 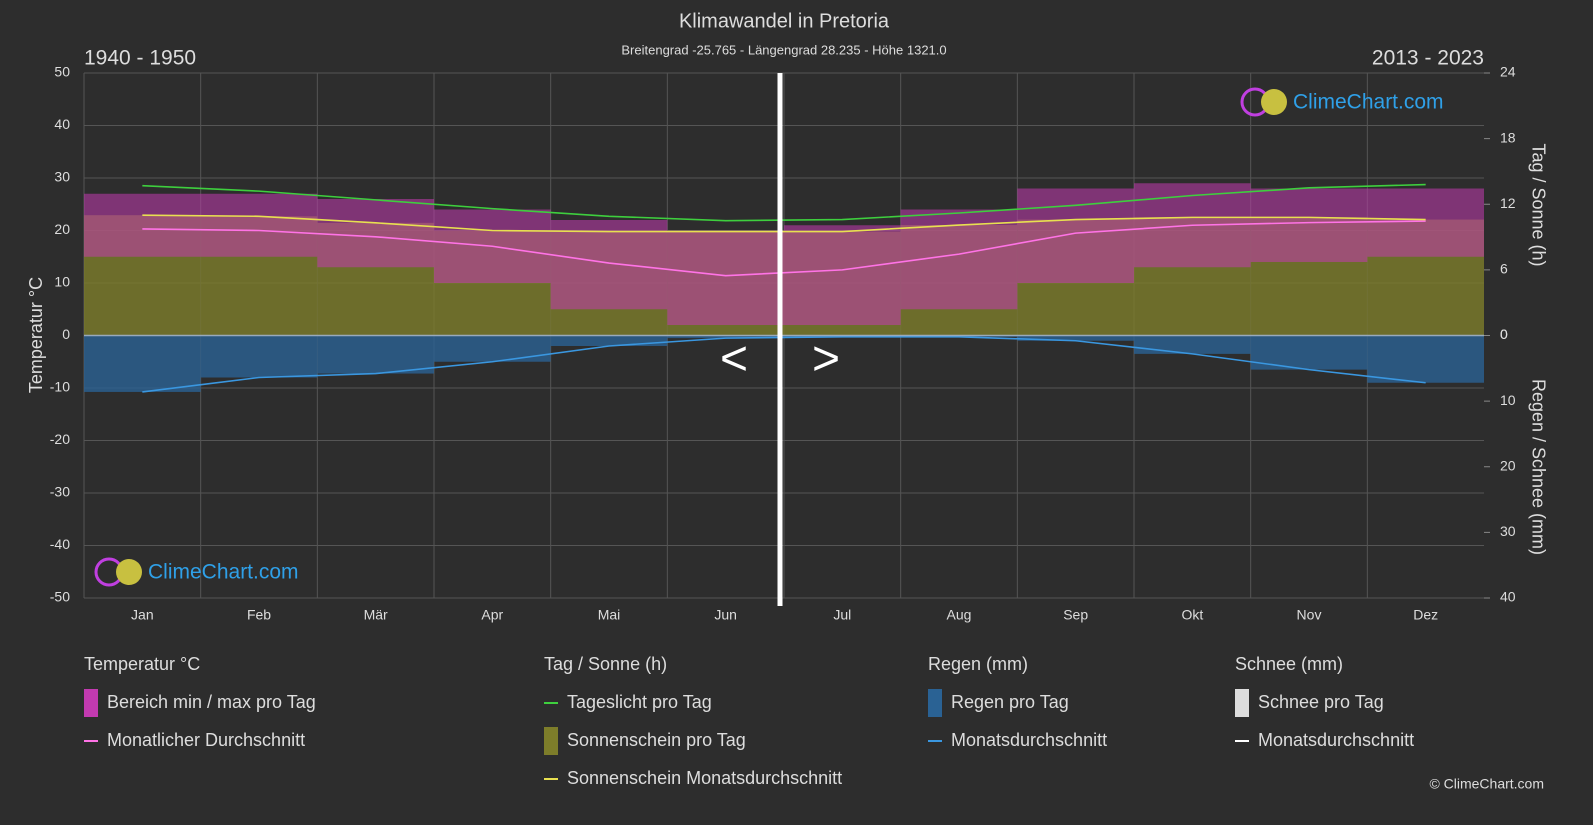 I want to click on y2-tick-label: 24, so click(x=1508, y=72).